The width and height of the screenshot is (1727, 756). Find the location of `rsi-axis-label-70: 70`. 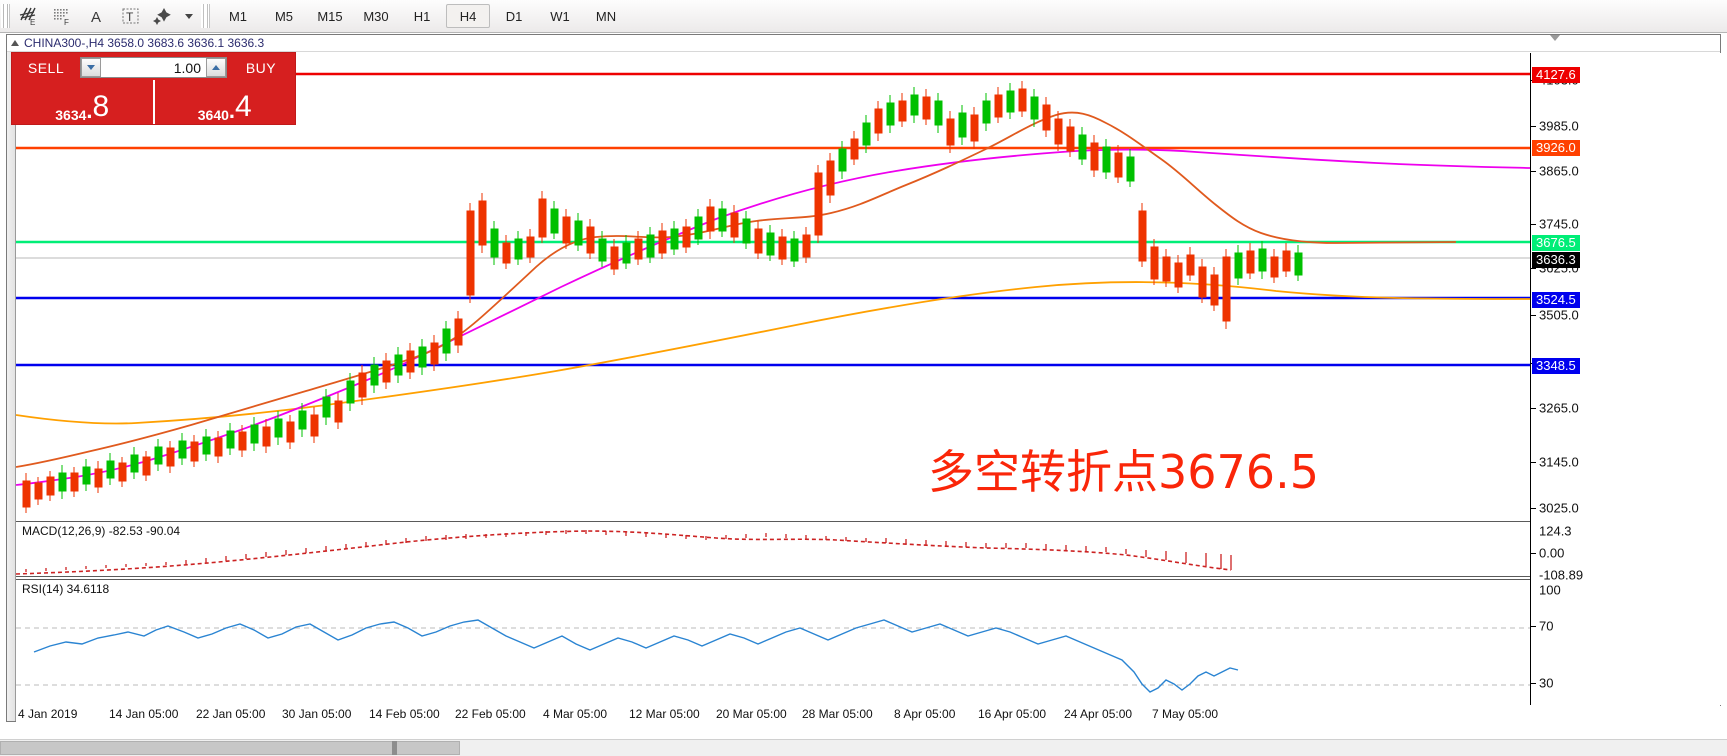

rsi-axis-label-70: 70 is located at coordinates (1546, 626).